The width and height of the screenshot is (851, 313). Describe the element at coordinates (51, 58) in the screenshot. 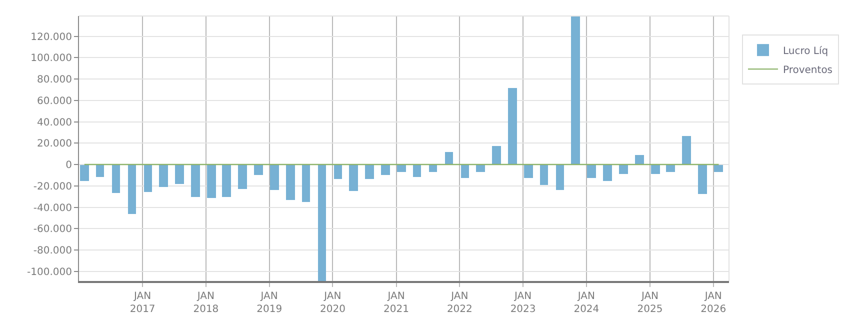

I see `y-tick-label: 100.000` at that location.